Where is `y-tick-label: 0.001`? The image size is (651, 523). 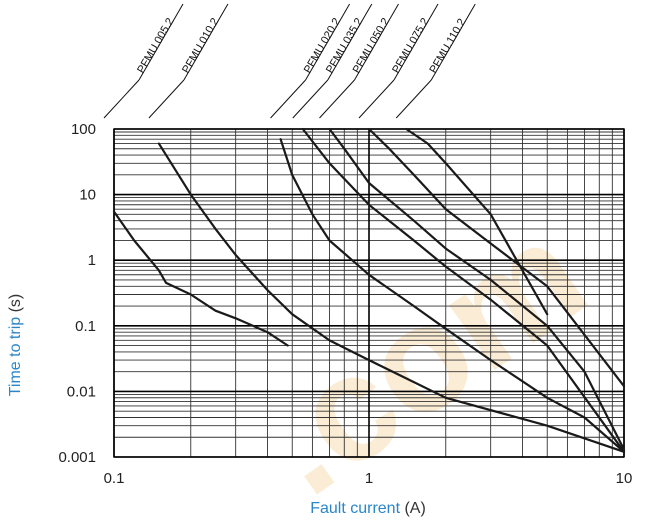 y-tick-label: 0.001 is located at coordinates (77, 457).